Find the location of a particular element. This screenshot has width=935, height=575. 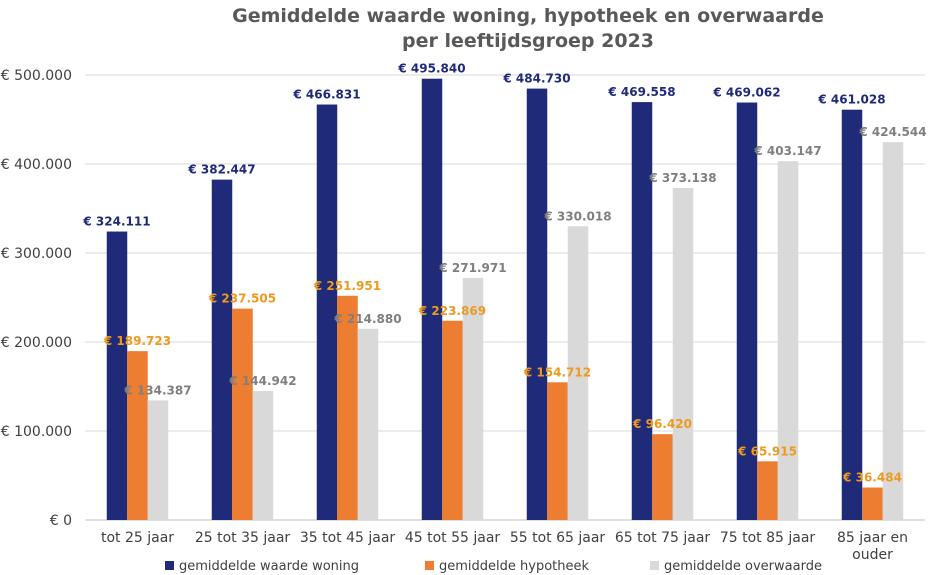

data-label: € 214.880 is located at coordinates (367, 319).